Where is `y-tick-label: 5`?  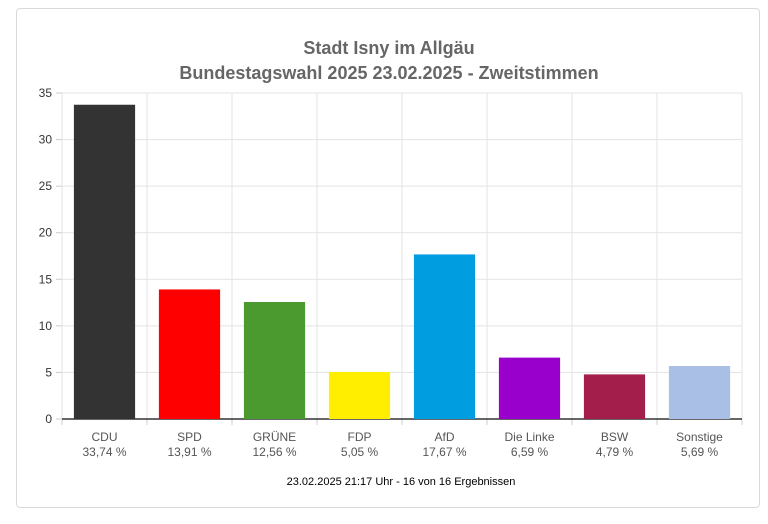
y-tick-label: 5 is located at coordinates (48, 372).